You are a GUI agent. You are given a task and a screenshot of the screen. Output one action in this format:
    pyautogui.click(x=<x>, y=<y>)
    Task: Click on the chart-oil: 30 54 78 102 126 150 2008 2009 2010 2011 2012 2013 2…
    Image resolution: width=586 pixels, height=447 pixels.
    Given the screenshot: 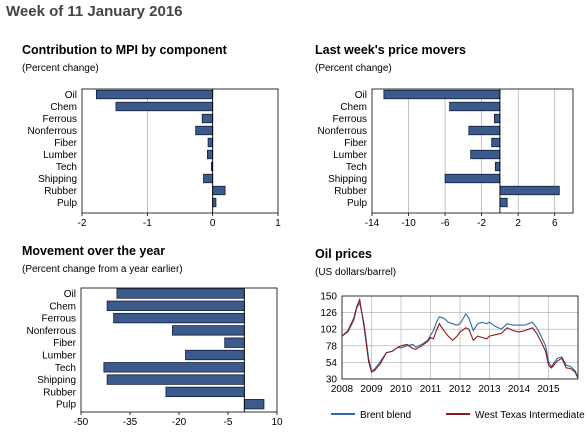 What is the action you would take?
    pyautogui.click(x=452, y=357)
    